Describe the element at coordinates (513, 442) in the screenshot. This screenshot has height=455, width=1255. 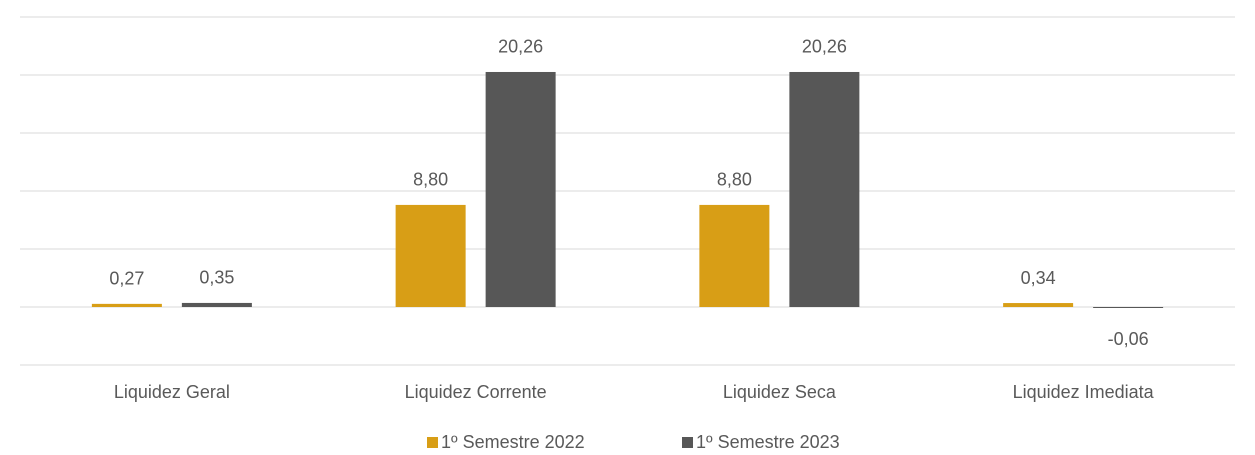
I see `legend-label: 1º Semestre 2022` at that location.